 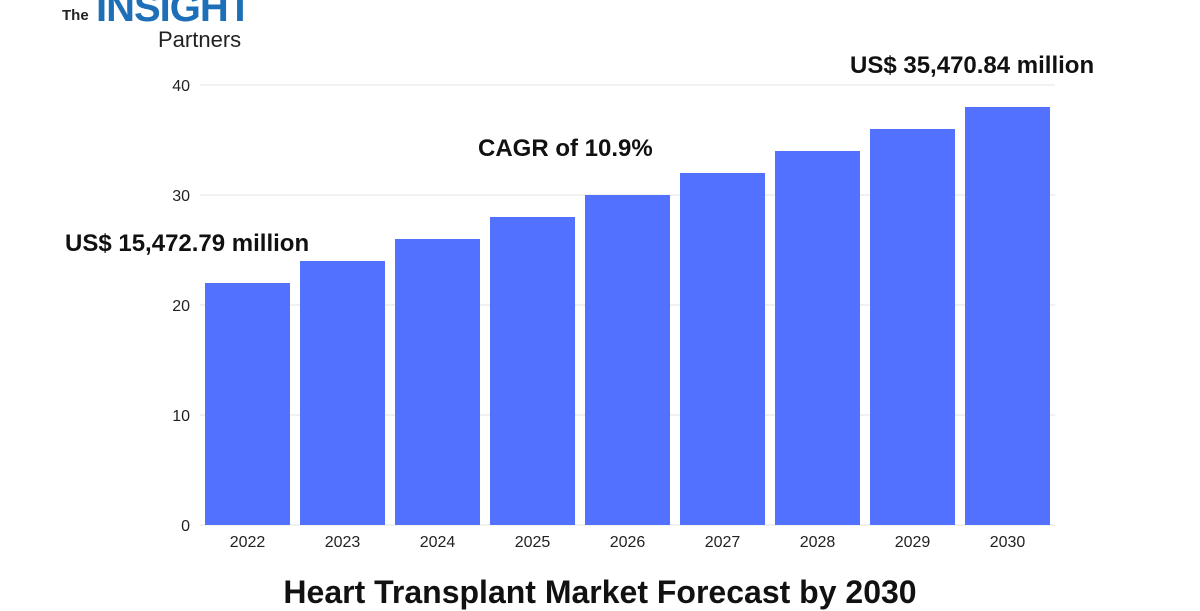 What do you see at coordinates (1008, 542) in the screenshot?
I see `x-tick-label: 2030` at bounding box center [1008, 542].